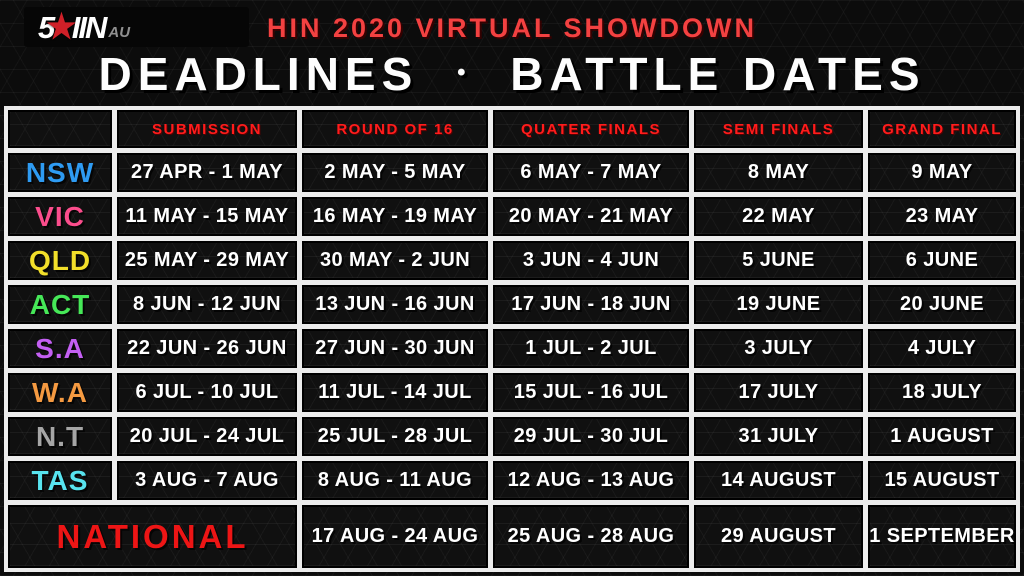 Image resolution: width=1024 pixels, height=576 pixels. Describe the element at coordinates (778, 348) in the screenshot. I see `date-cell: 3 JULY` at that location.